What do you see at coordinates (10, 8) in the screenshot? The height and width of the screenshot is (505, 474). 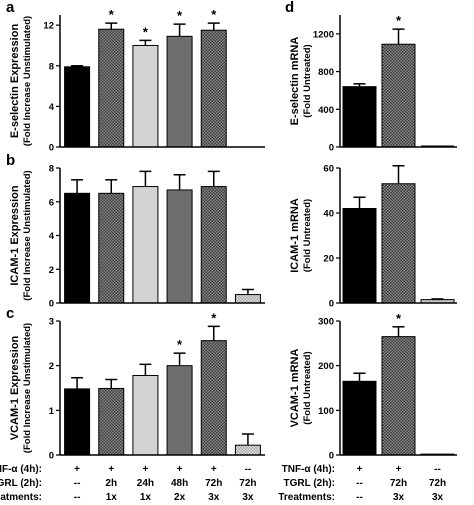 I see `panel-label: a` at bounding box center [10, 8].